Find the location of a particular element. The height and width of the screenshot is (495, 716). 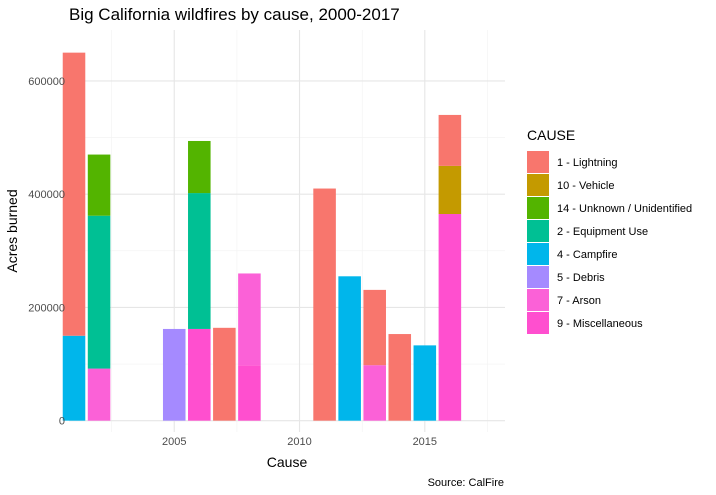

x-tick-label: 2005 is located at coordinates (174, 442).